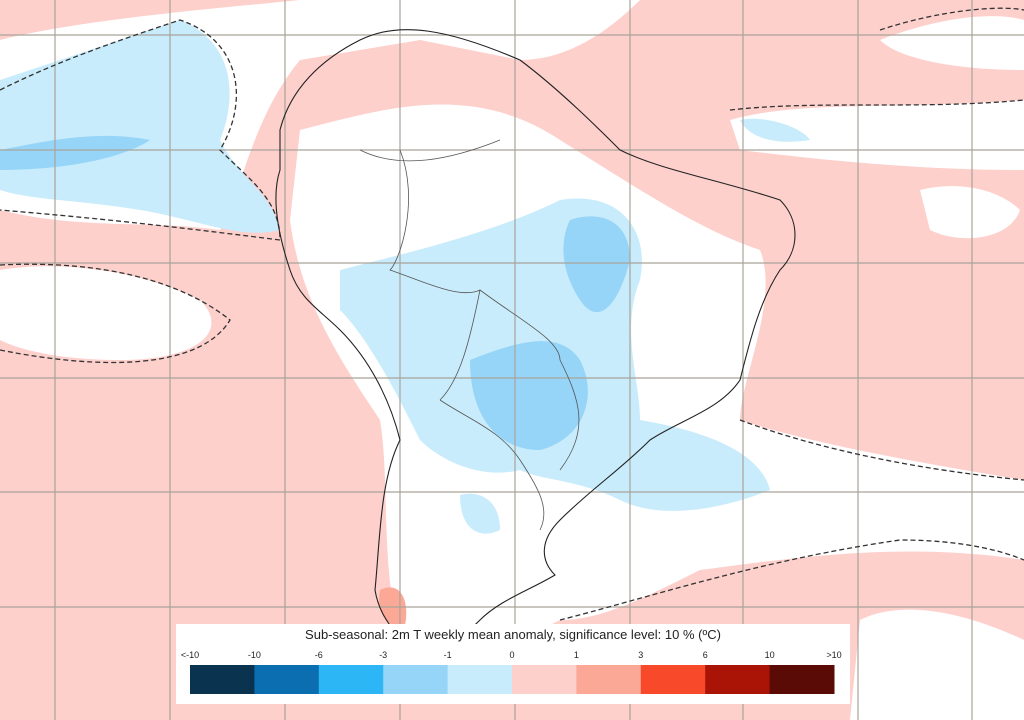 Image resolution: width=1024 pixels, height=720 pixels. What do you see at coordinates (448, 655) in the screenshot?
I see `legend-label: -1` at bounding box center [448, 655].